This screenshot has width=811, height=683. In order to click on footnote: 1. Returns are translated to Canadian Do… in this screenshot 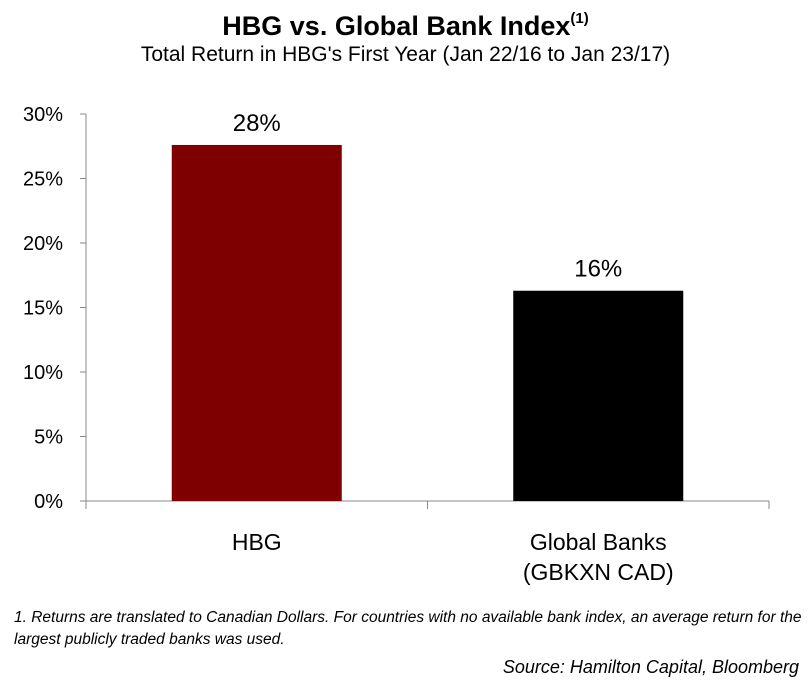, I will do `click(408, 628)`.